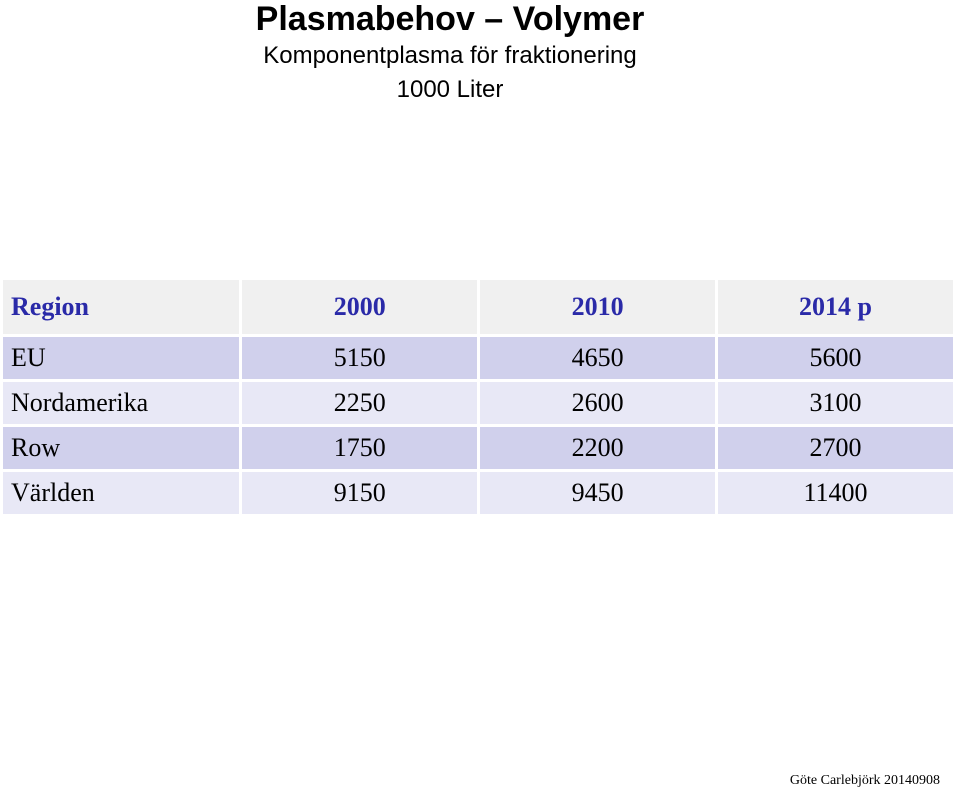  What do you see at coordinates (835, 493) in the screenshot?
I see `table-cell: 11400` at bounding box center [835, 493].